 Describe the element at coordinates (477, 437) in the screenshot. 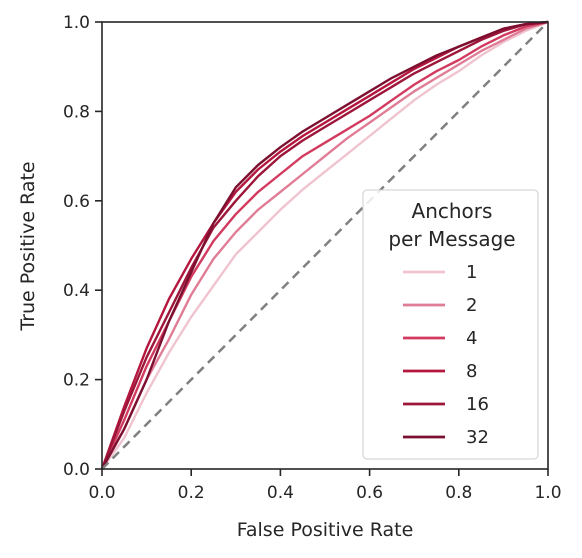

I see `legend-label-32: 32` at that location.